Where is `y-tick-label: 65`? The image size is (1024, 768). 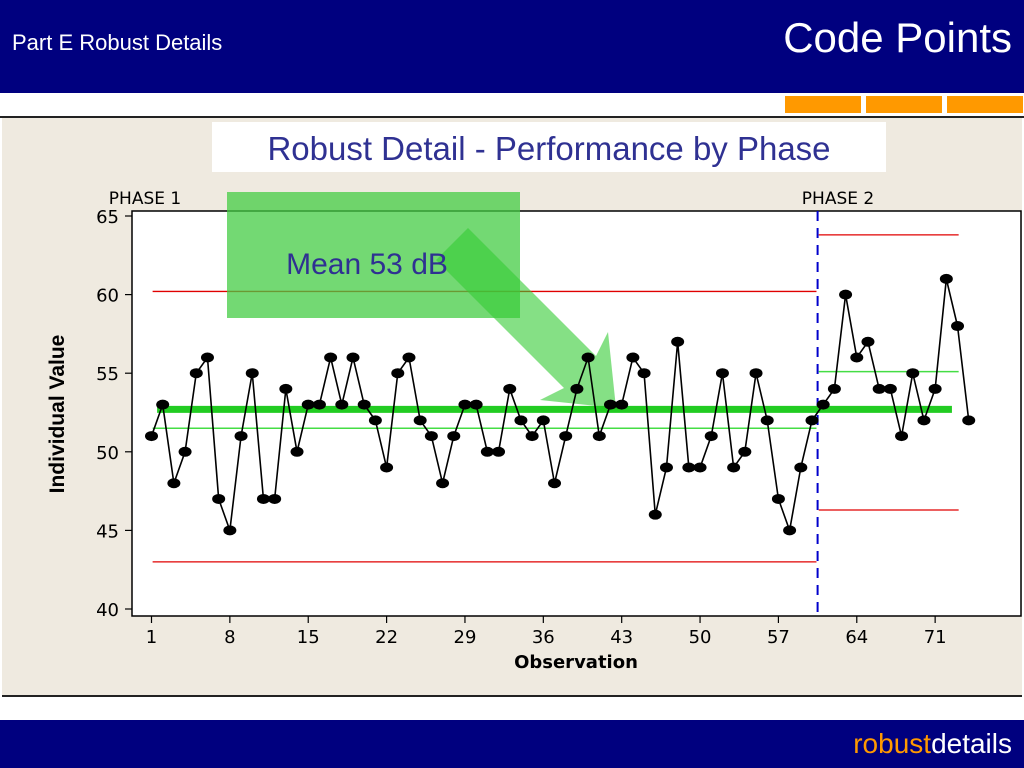
y-tick-label: 65 is located at coordinates (107, 217).